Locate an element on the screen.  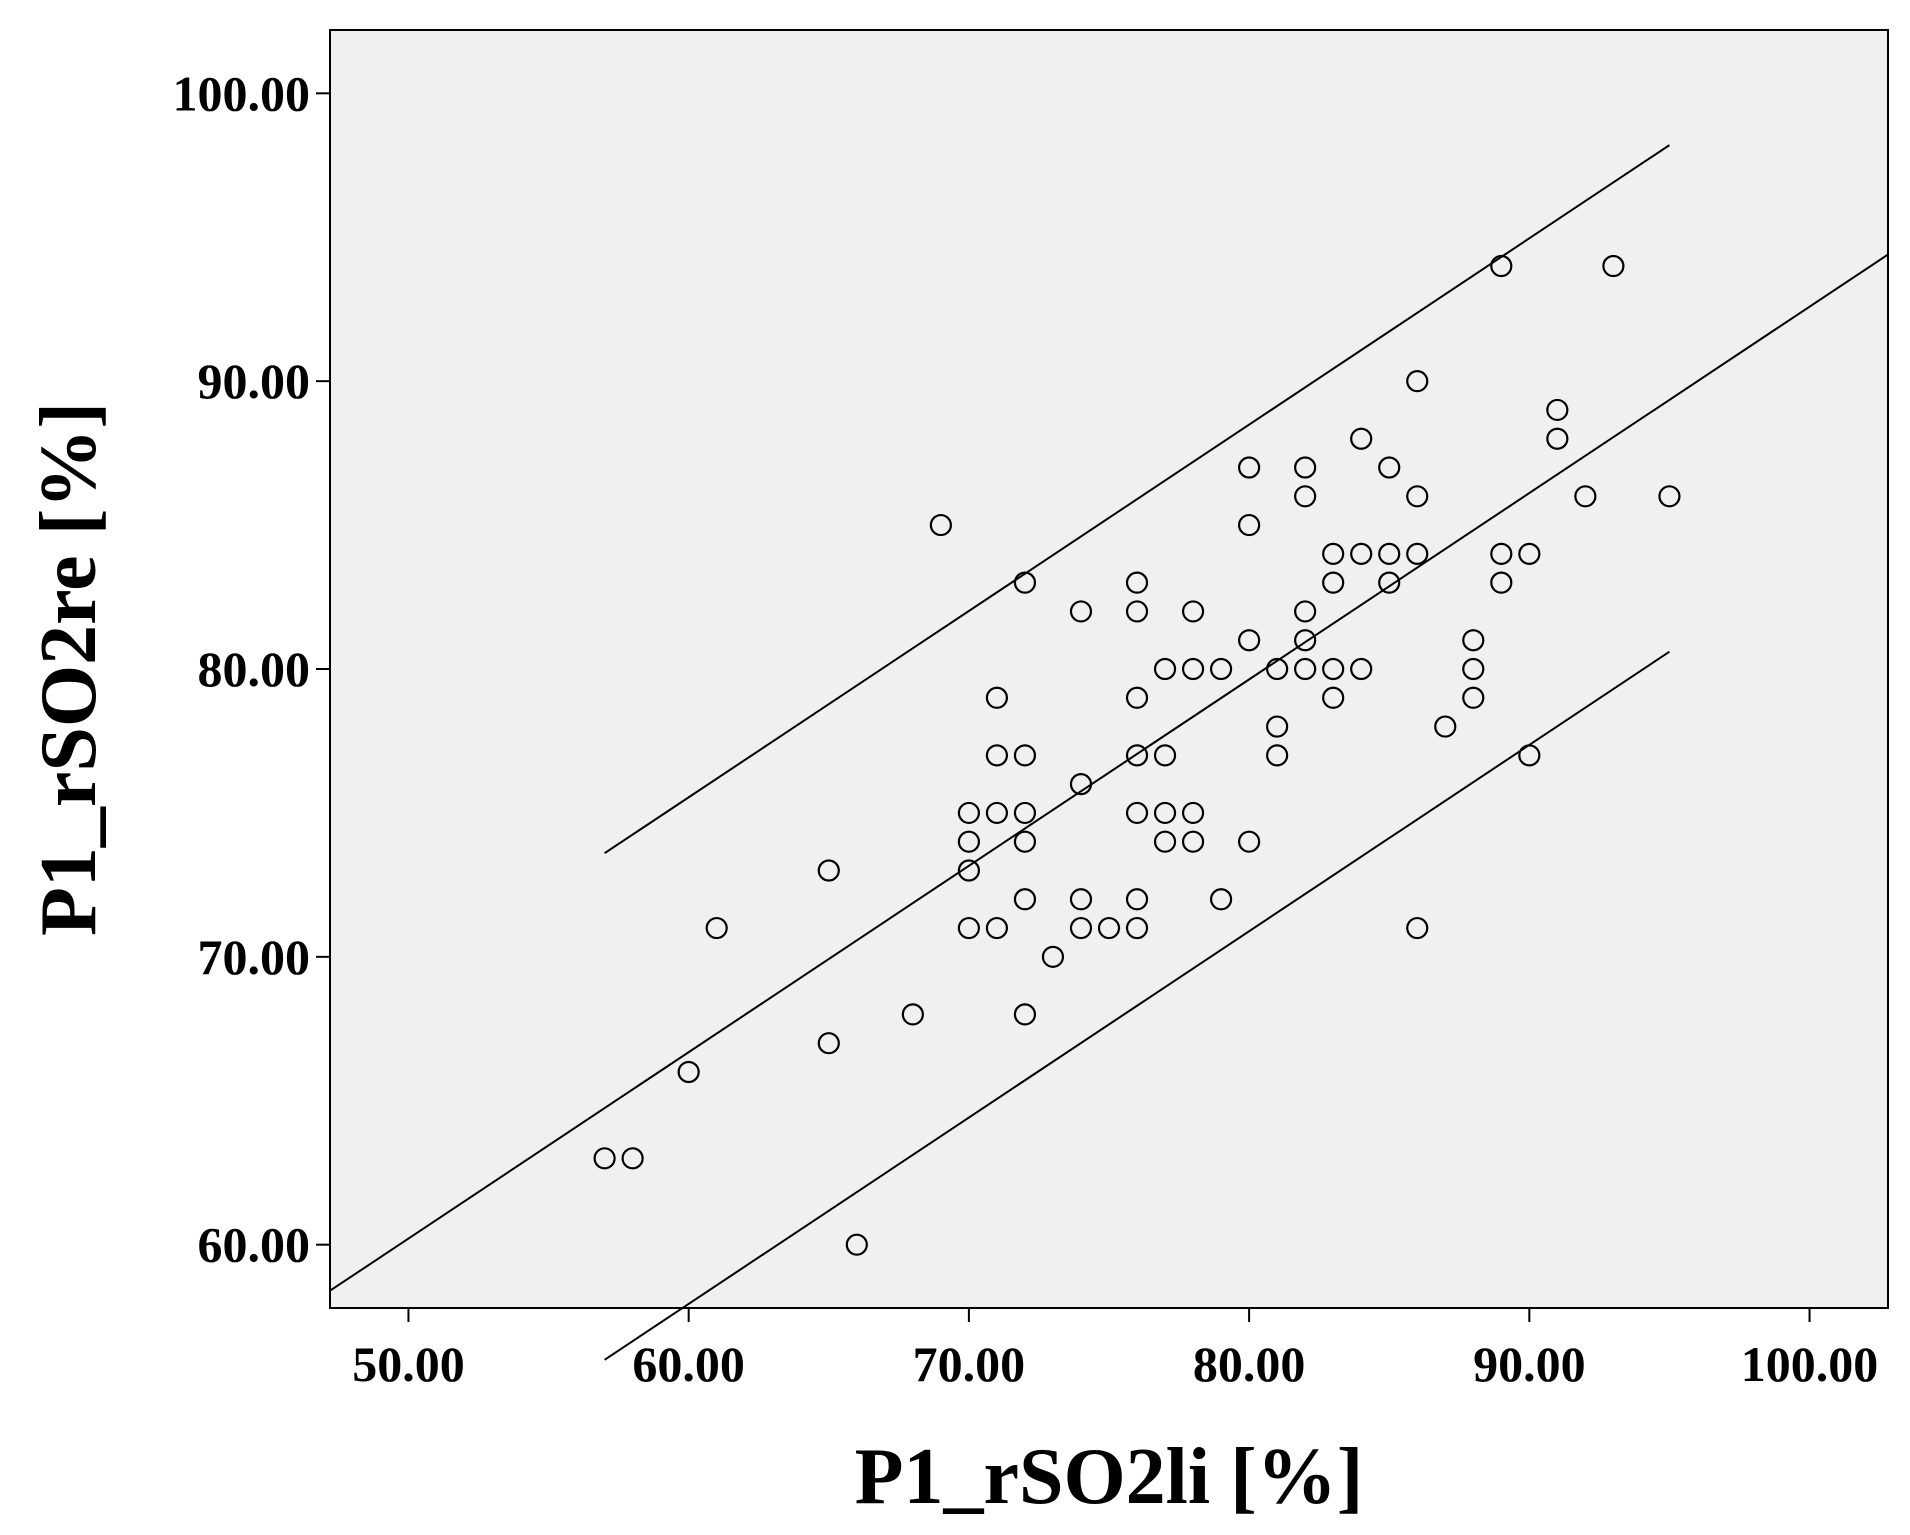
x-axis-label: P1_rSO2li [%] is located at coordinates (1109, 1477).